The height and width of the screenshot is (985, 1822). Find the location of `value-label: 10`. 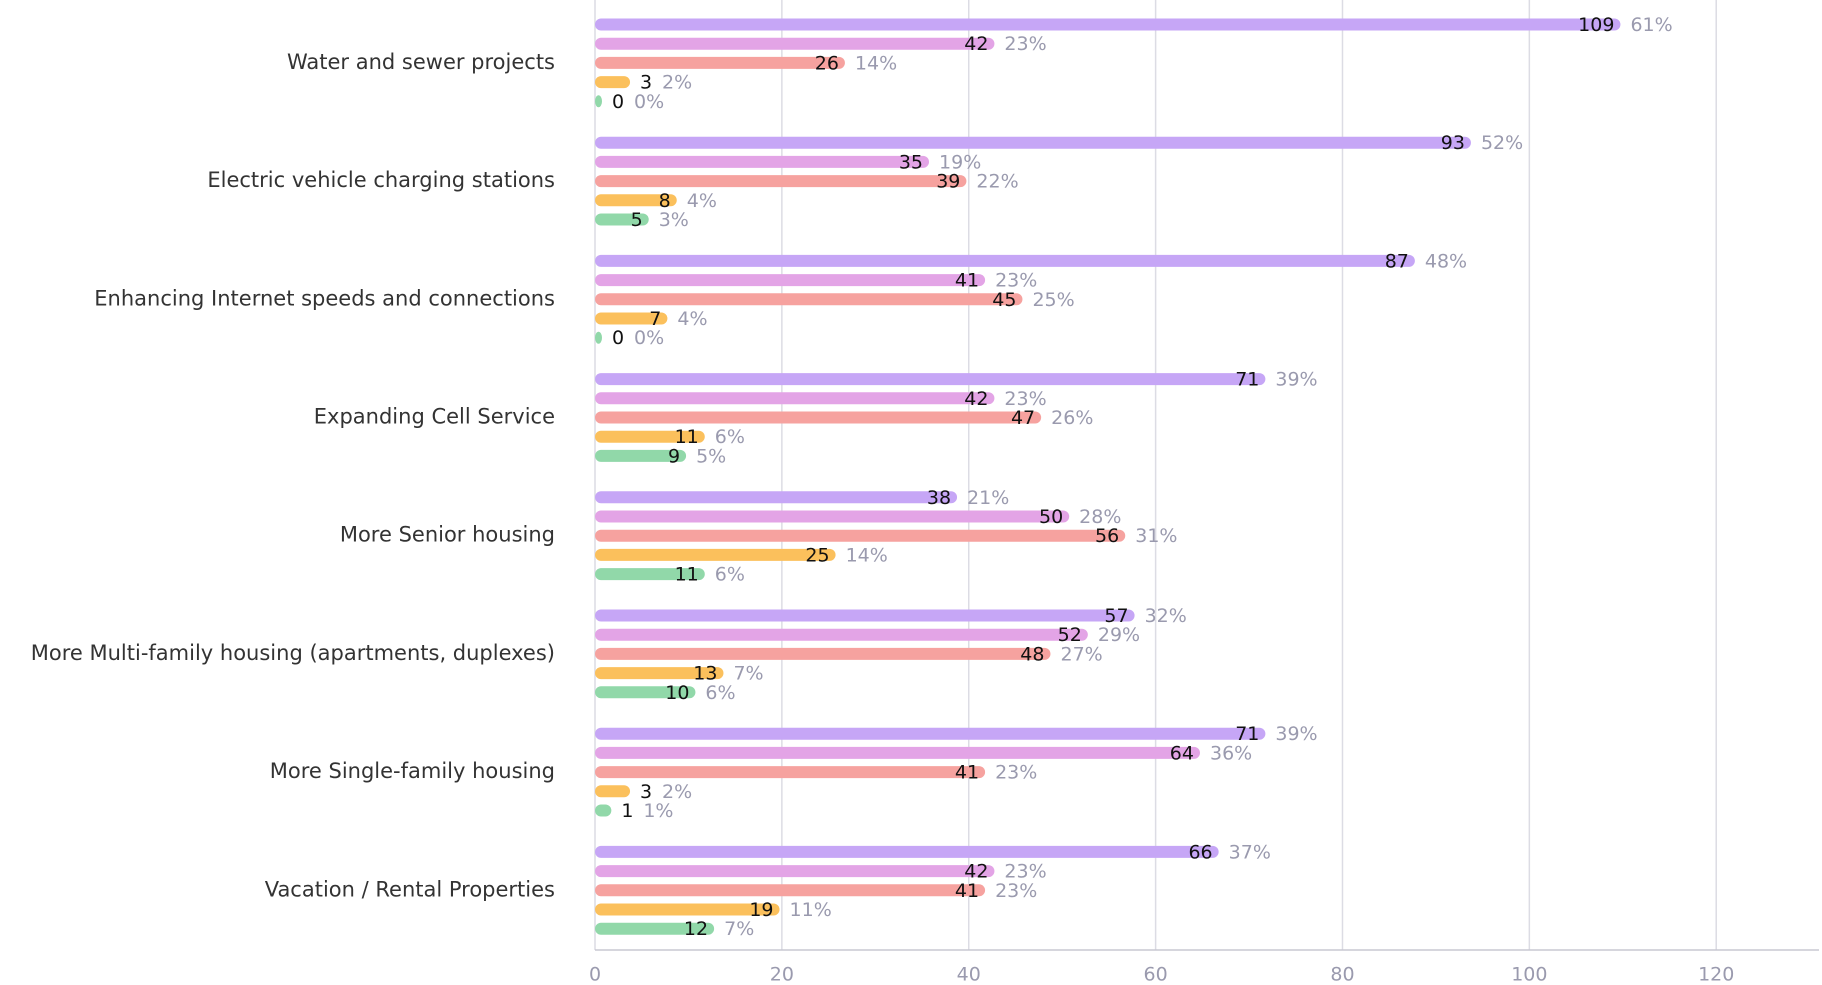

value-label: 10 is located at coordinates (677, 693).